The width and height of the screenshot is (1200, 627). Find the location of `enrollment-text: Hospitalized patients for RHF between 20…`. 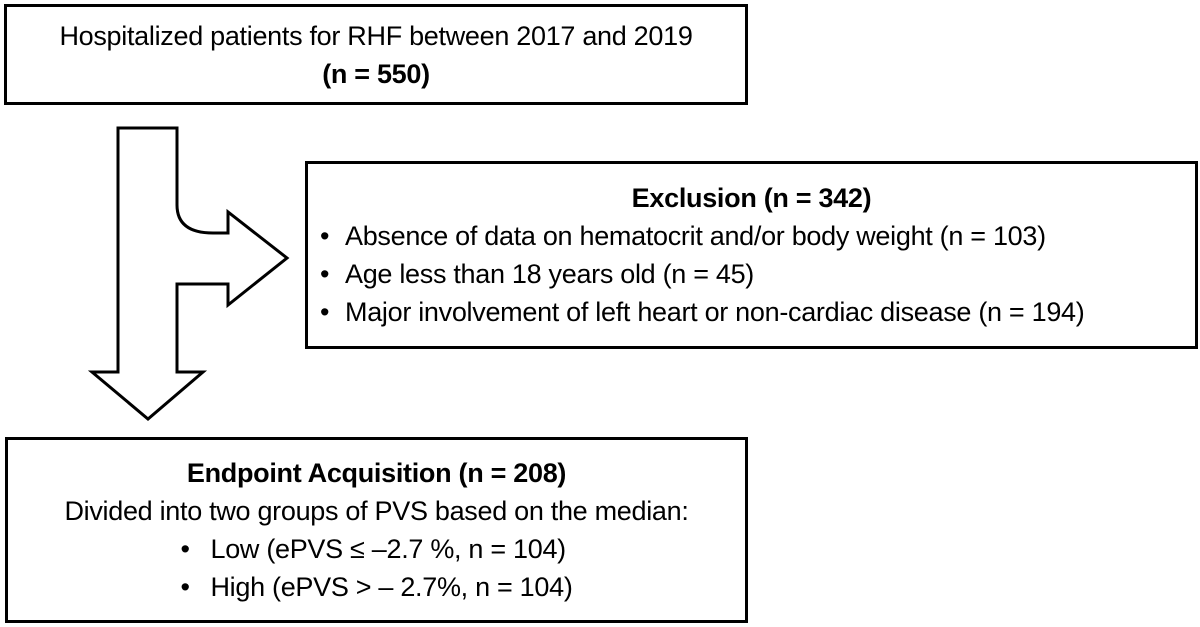

enrollment-text: Hospitalized patients for RHF between 20… is located at coordinates (376, 35).